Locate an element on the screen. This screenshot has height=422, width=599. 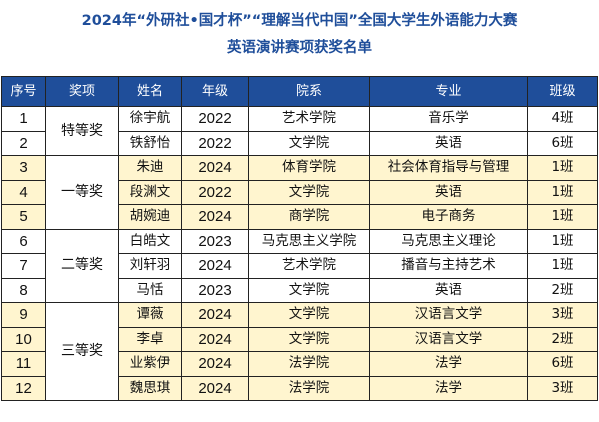
table-row: 10 李卓 2024 文学院 汉语言文学 2班 is located at coordinates (299, 339).